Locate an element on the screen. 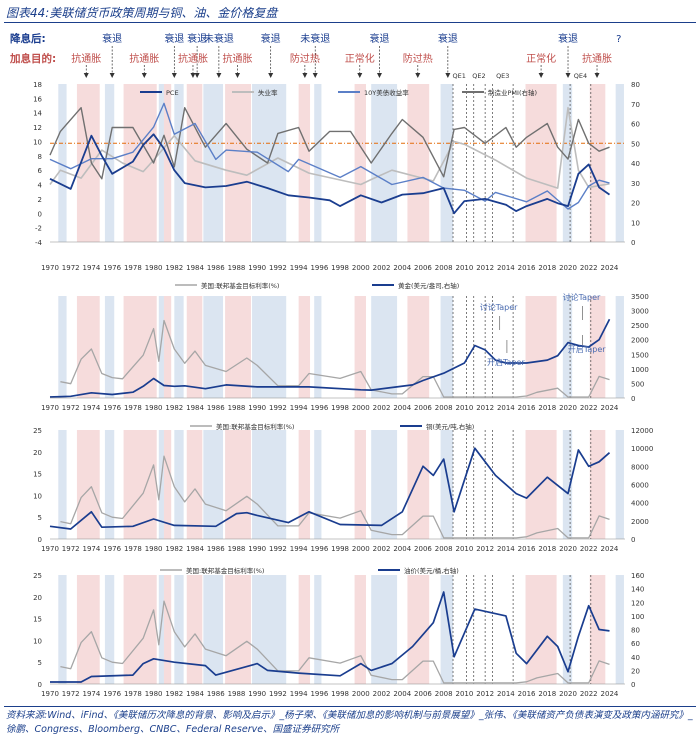  panel1-left-tick: -2 is located at coordinates (38, 229).